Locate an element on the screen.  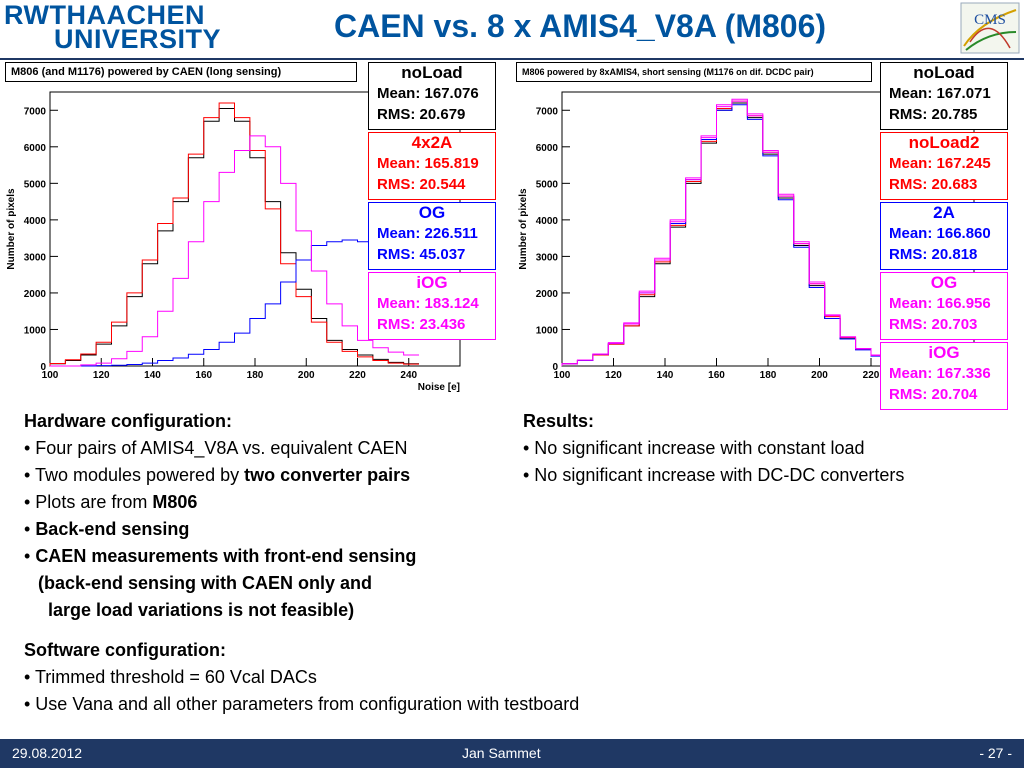
stat-box-noload2: noLoad2 Mean: 167.245 RMS: 20.683 is located at coordinates (944, 166).